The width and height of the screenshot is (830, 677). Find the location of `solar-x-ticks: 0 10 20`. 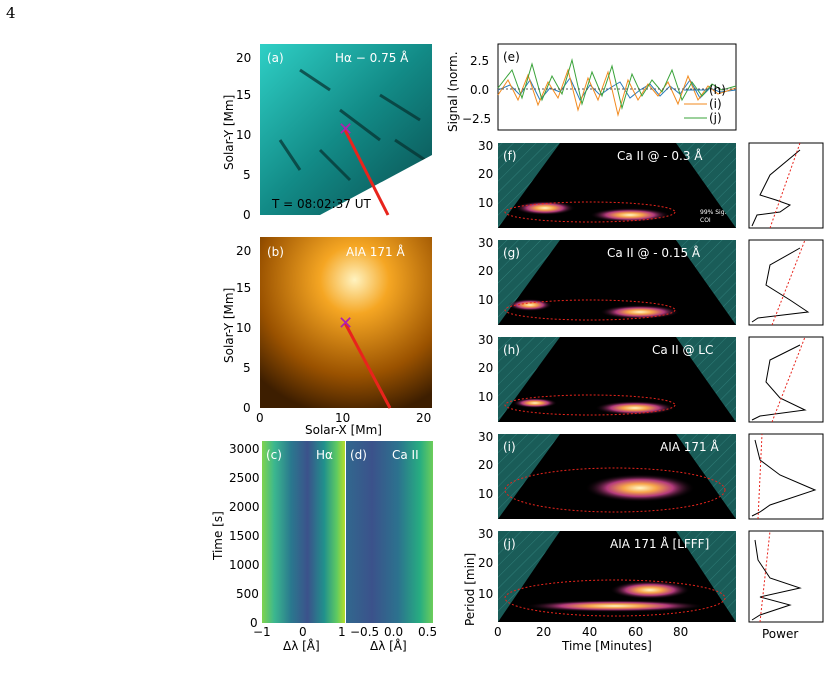

solar-x-ticks: 0 10 20 is located at coordinates (343, 418).